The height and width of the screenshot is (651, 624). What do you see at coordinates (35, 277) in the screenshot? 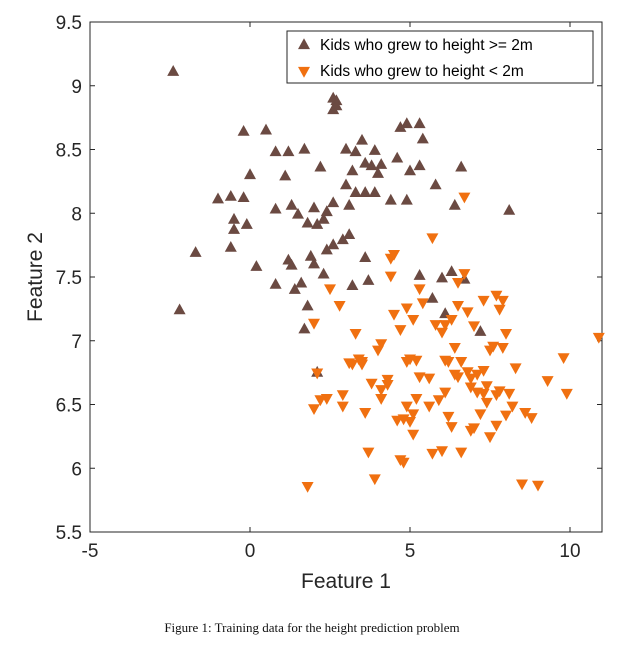
I see `y-axis-label: Feature 2` at bounding box center [35, 277].